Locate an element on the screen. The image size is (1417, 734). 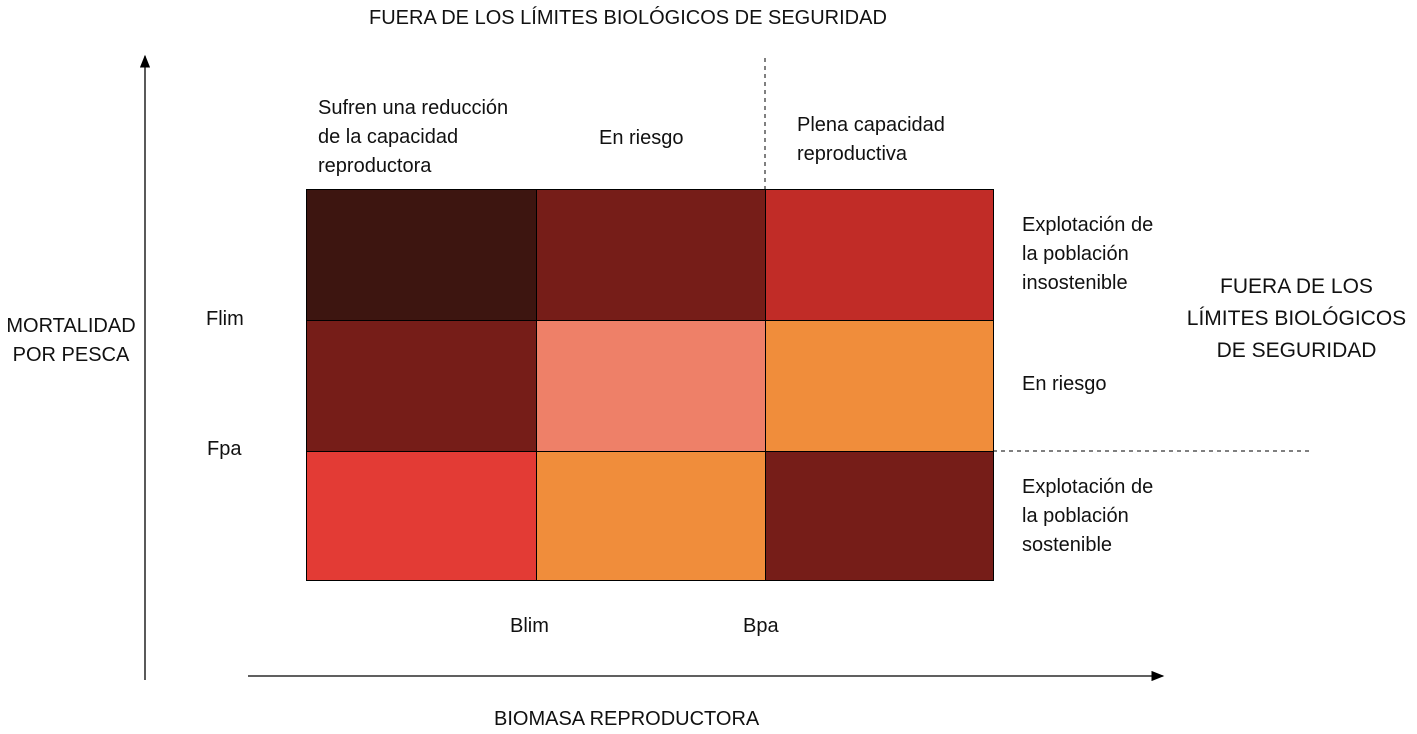
cell-r3-c1 is located at coordinates (421, 516).